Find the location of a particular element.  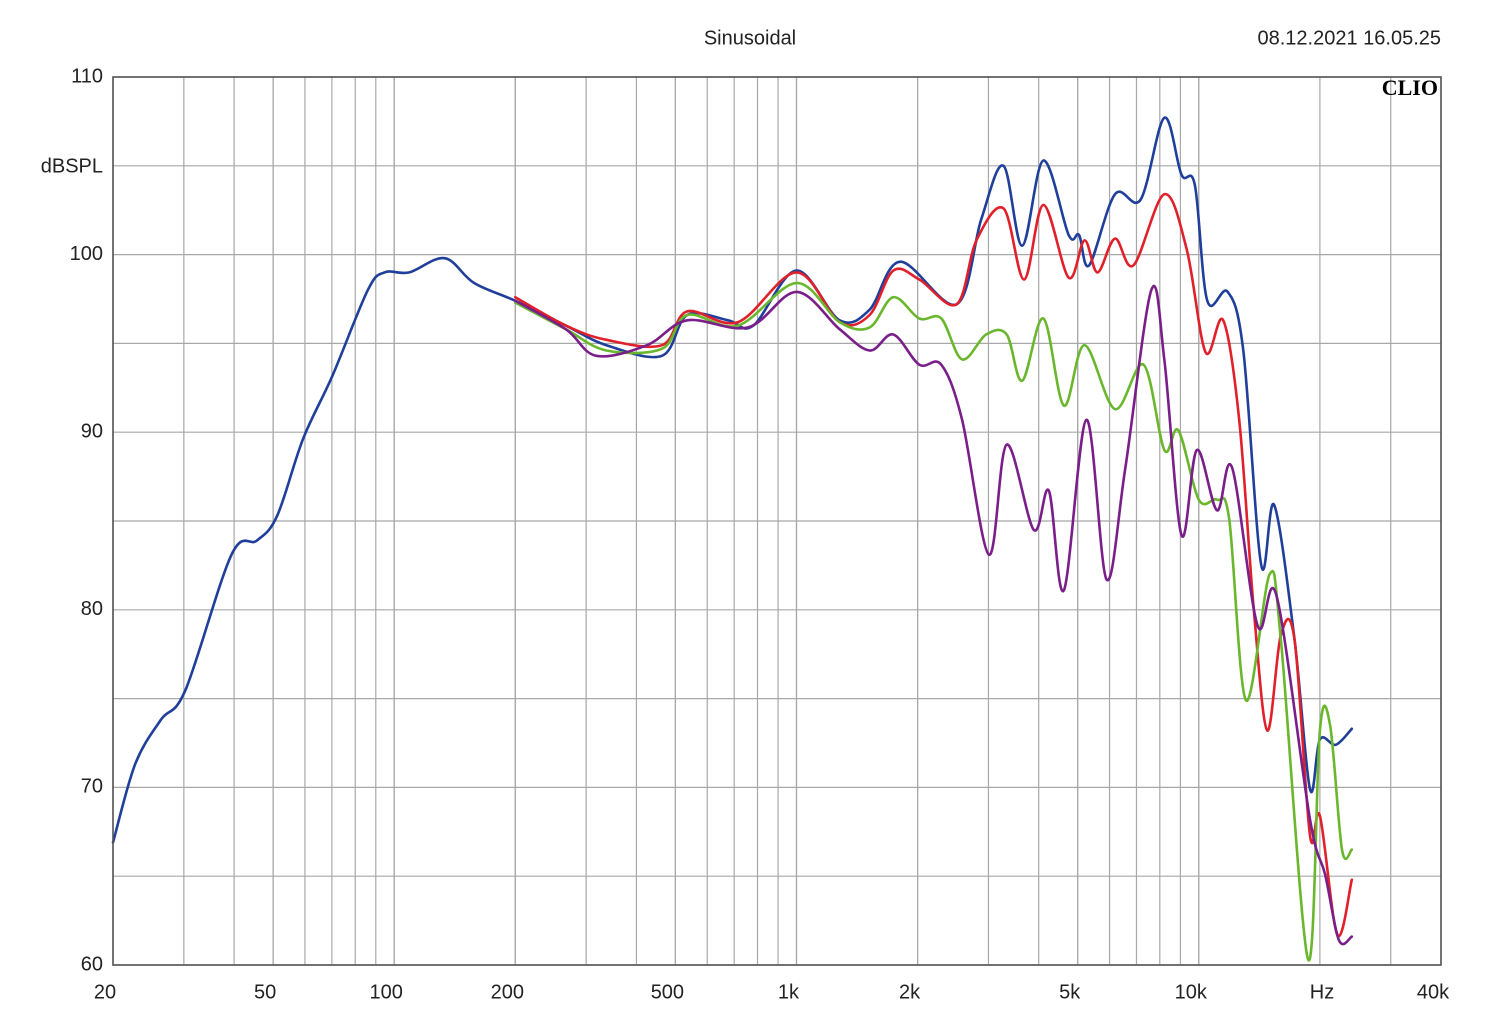

x-tick-label: 1k is located at coordinates (789, 992).